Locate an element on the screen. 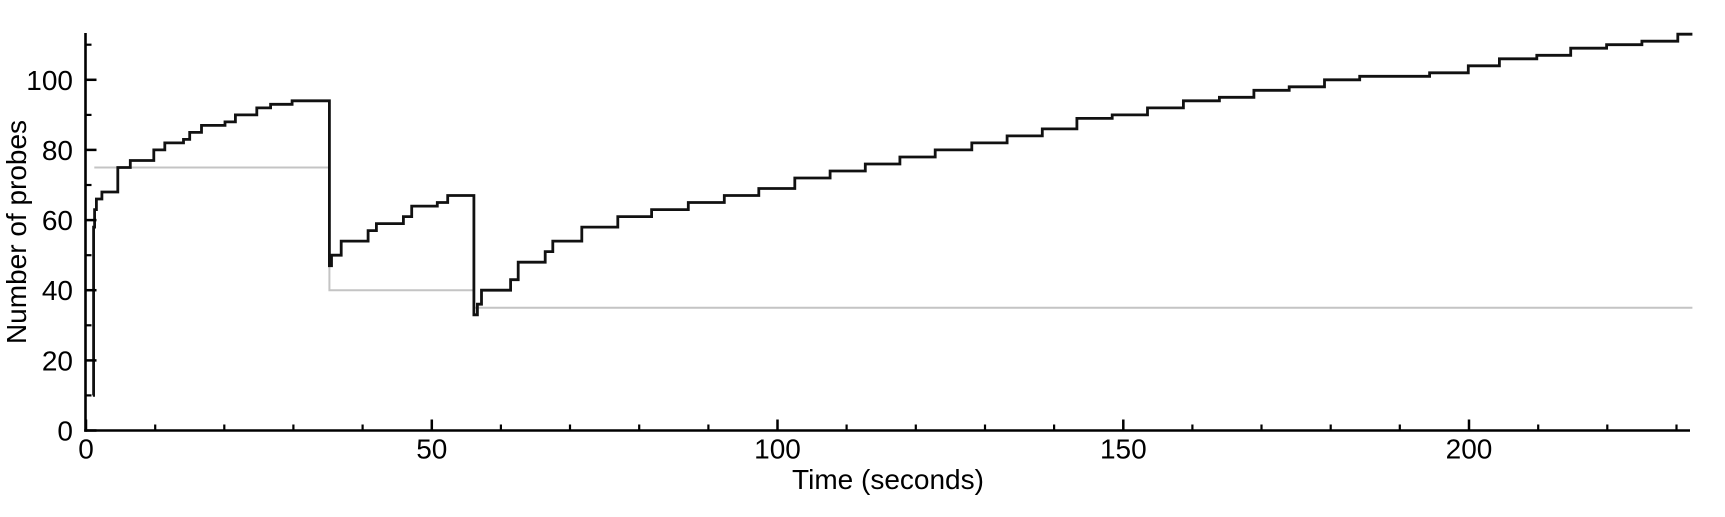  x-tick-label: 0 is located at coordinates (86, 449).